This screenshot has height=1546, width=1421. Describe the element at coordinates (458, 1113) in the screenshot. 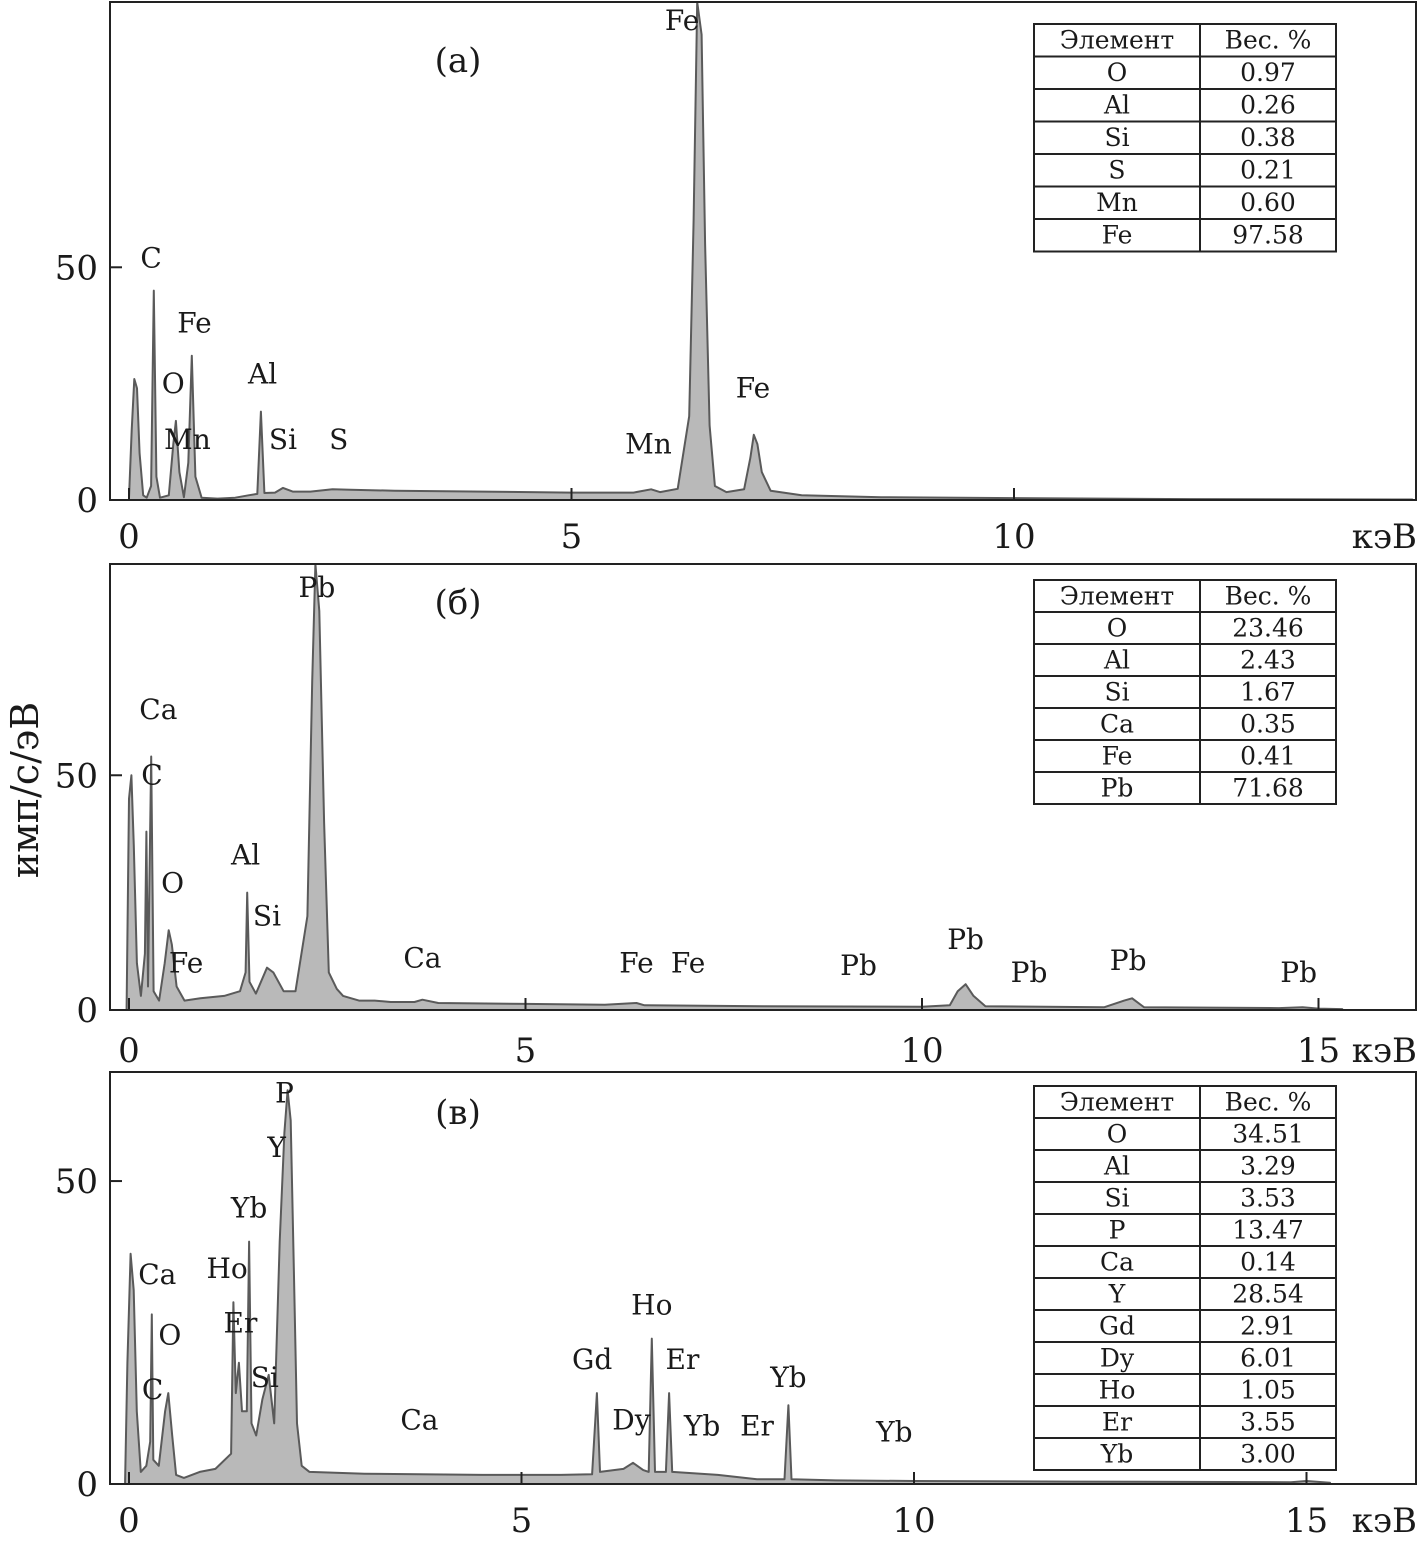

I see `panel-label: (в)` at that location.